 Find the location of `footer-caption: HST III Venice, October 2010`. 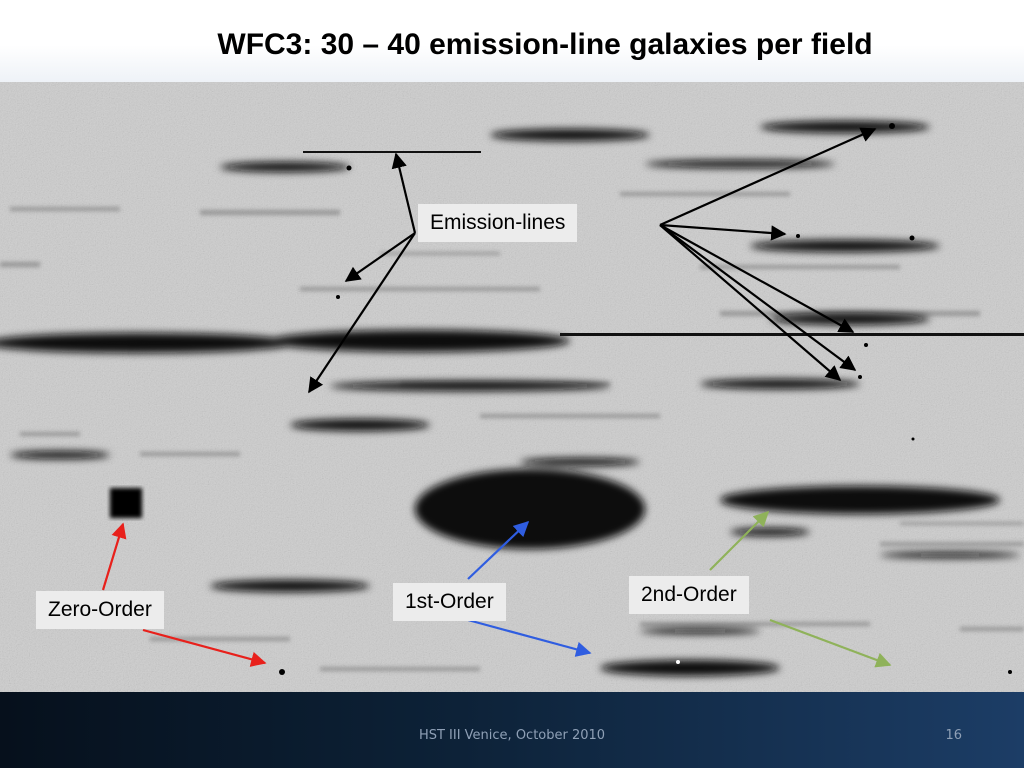

footer-caption: HST III Venice, October 2010 is located at coordinates (512, 735).